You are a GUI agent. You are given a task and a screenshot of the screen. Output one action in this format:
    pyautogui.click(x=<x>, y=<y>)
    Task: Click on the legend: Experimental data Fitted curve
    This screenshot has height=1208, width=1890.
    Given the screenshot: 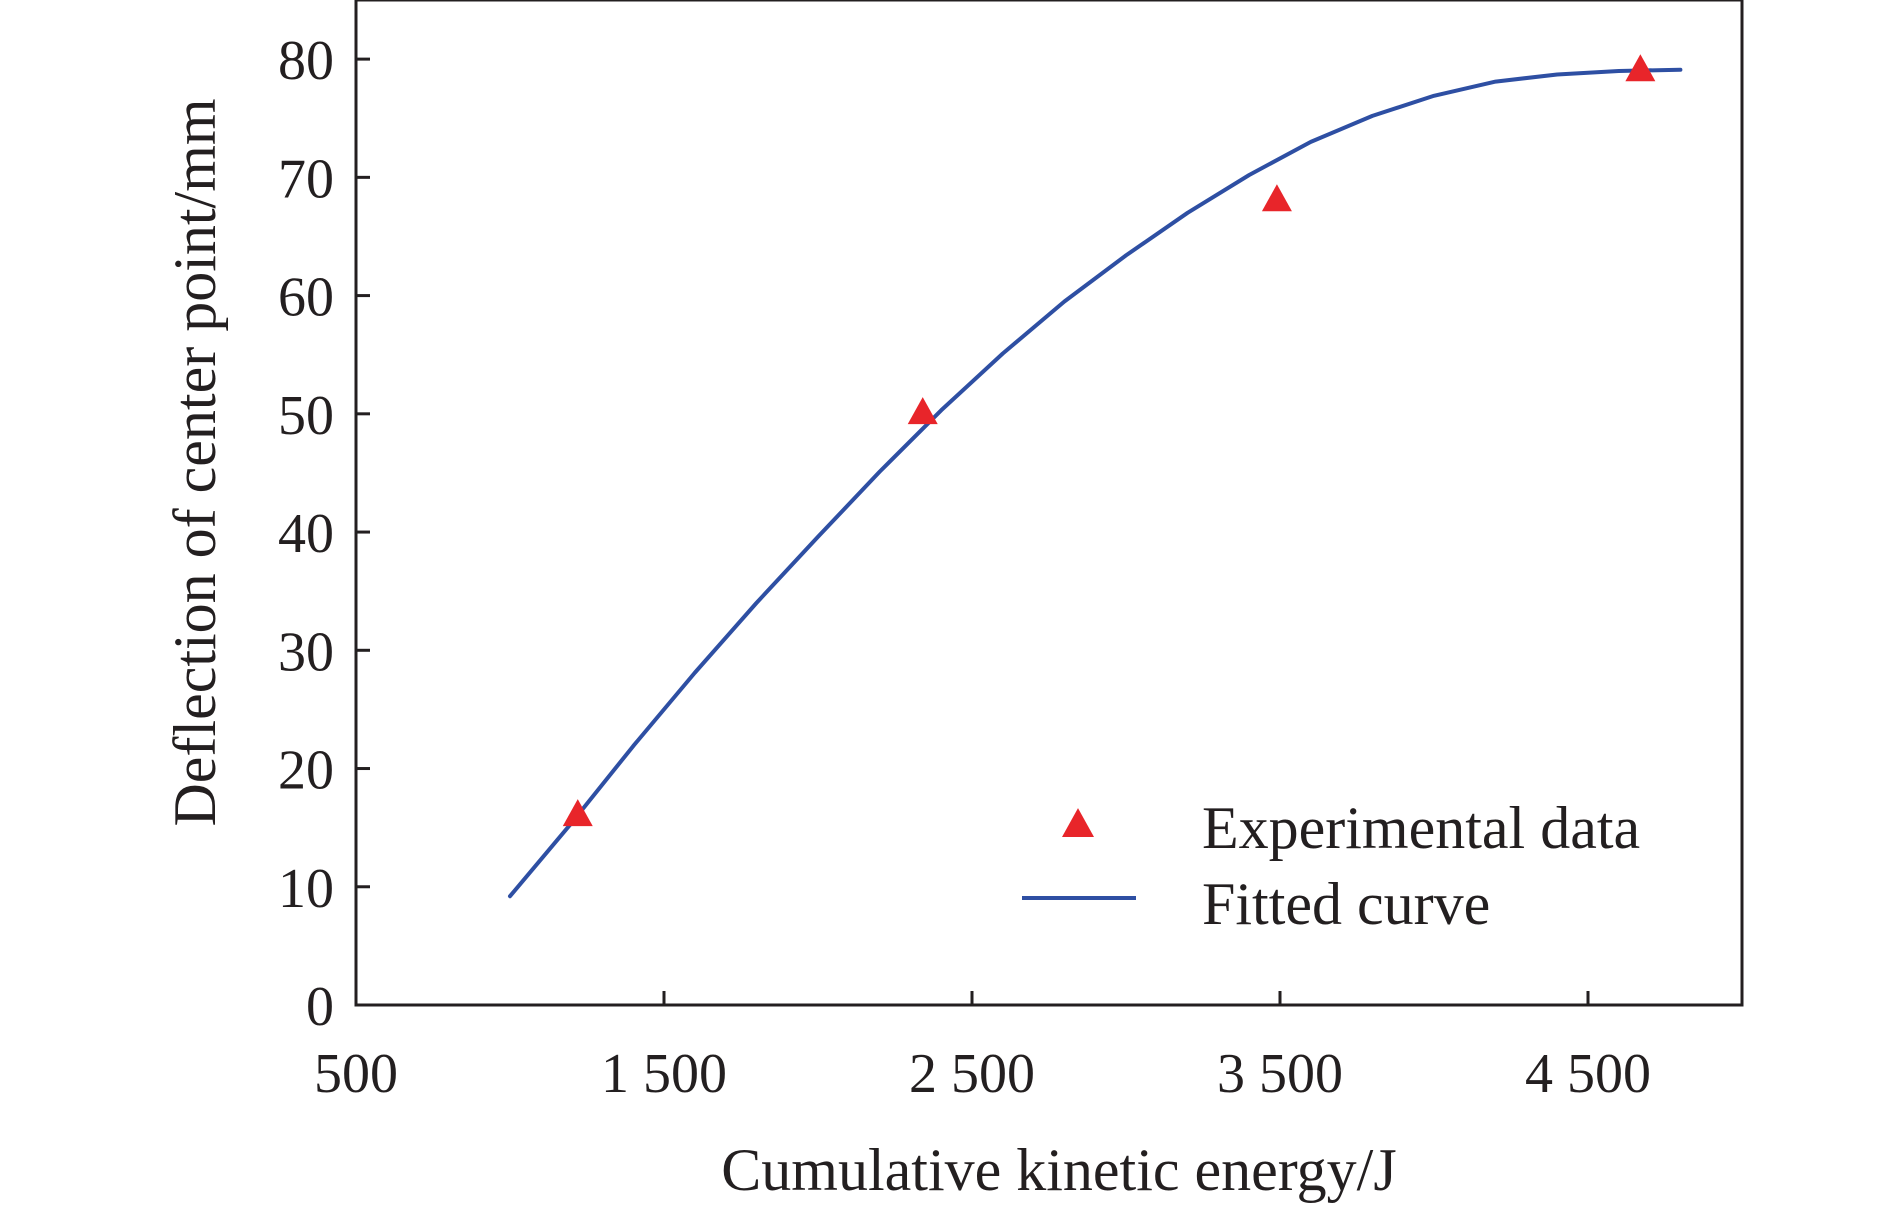 What is the action you would take?
    pyautogui.click(x=1331, y=866)
    